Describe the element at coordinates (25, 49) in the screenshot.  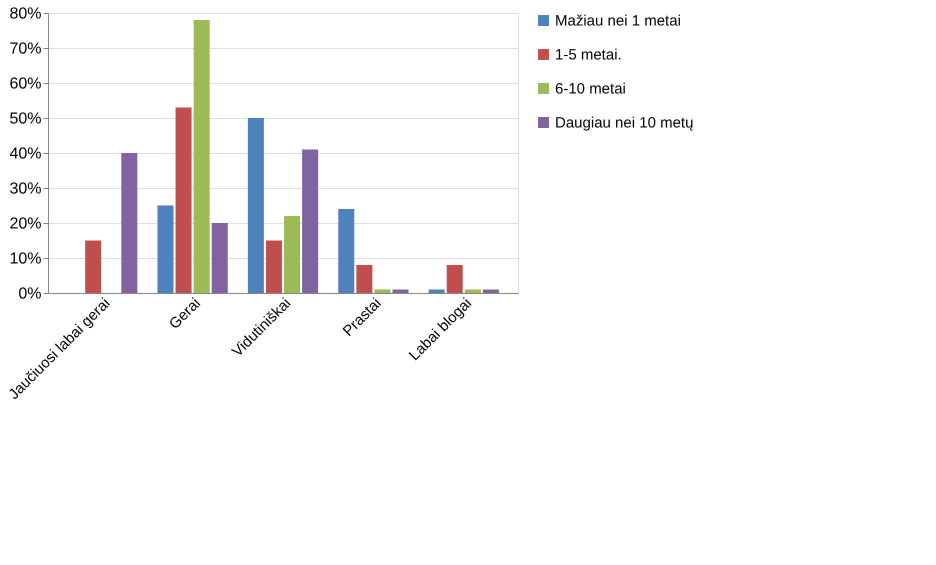
I see `y-tick-label: 70%` at that location.